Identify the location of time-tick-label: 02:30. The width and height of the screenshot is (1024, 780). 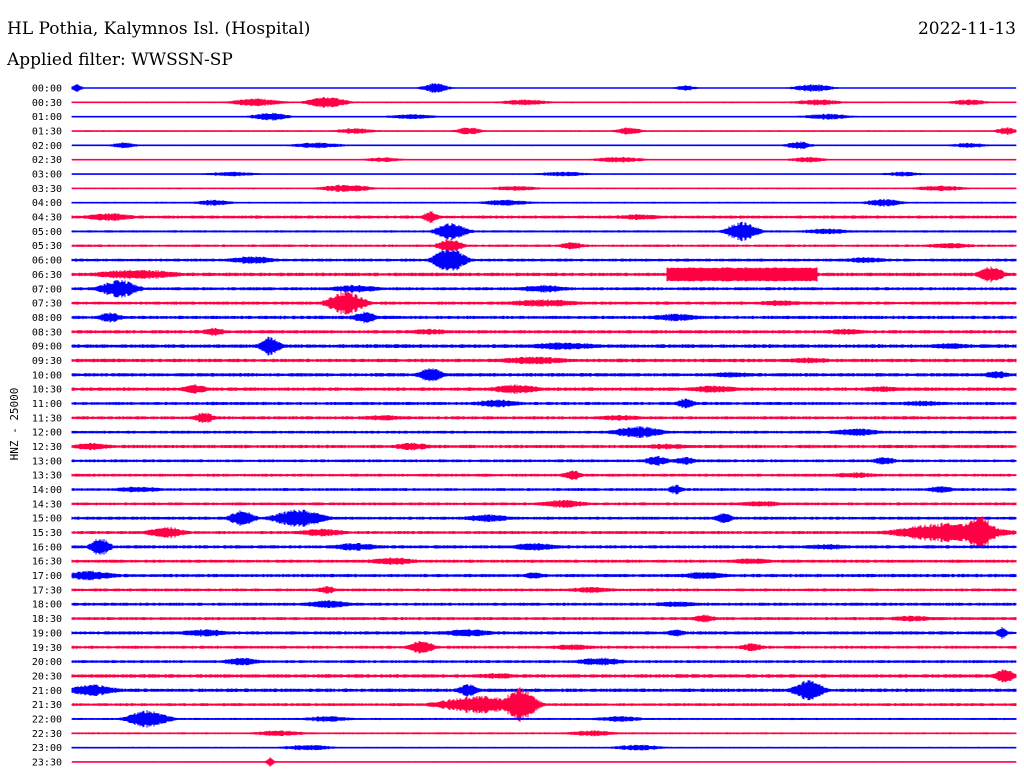
(47, 160).